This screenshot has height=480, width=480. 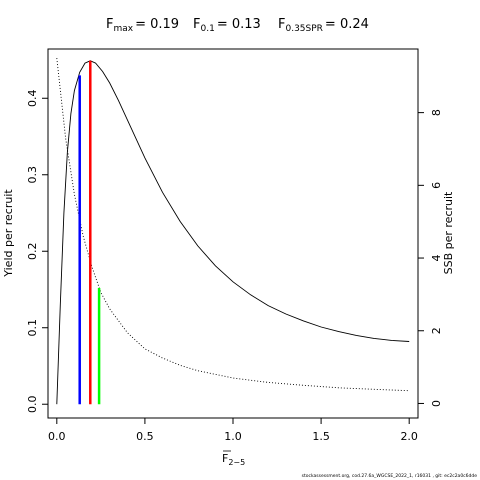 What do you see at coordinates (32, 251) in the screenshot?
I see `y-left-tick-label: 0.2` at bounding box center [32, 251].